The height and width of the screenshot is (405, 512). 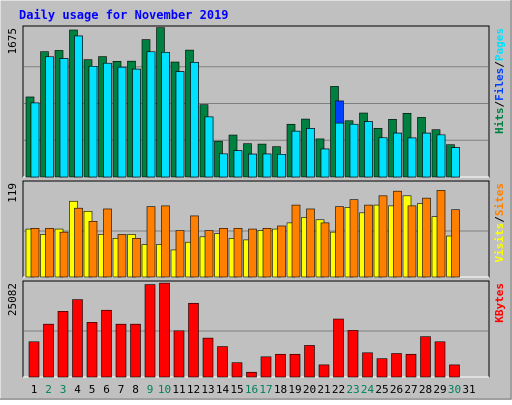 I want to click on x-tick-label: 1, so click(x=34, y=389).